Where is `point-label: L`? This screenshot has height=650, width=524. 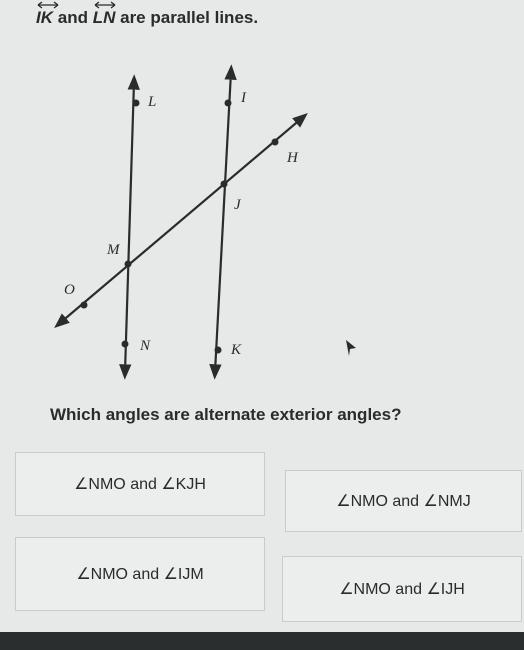 point-label: L is located at coordinates (151, 102).